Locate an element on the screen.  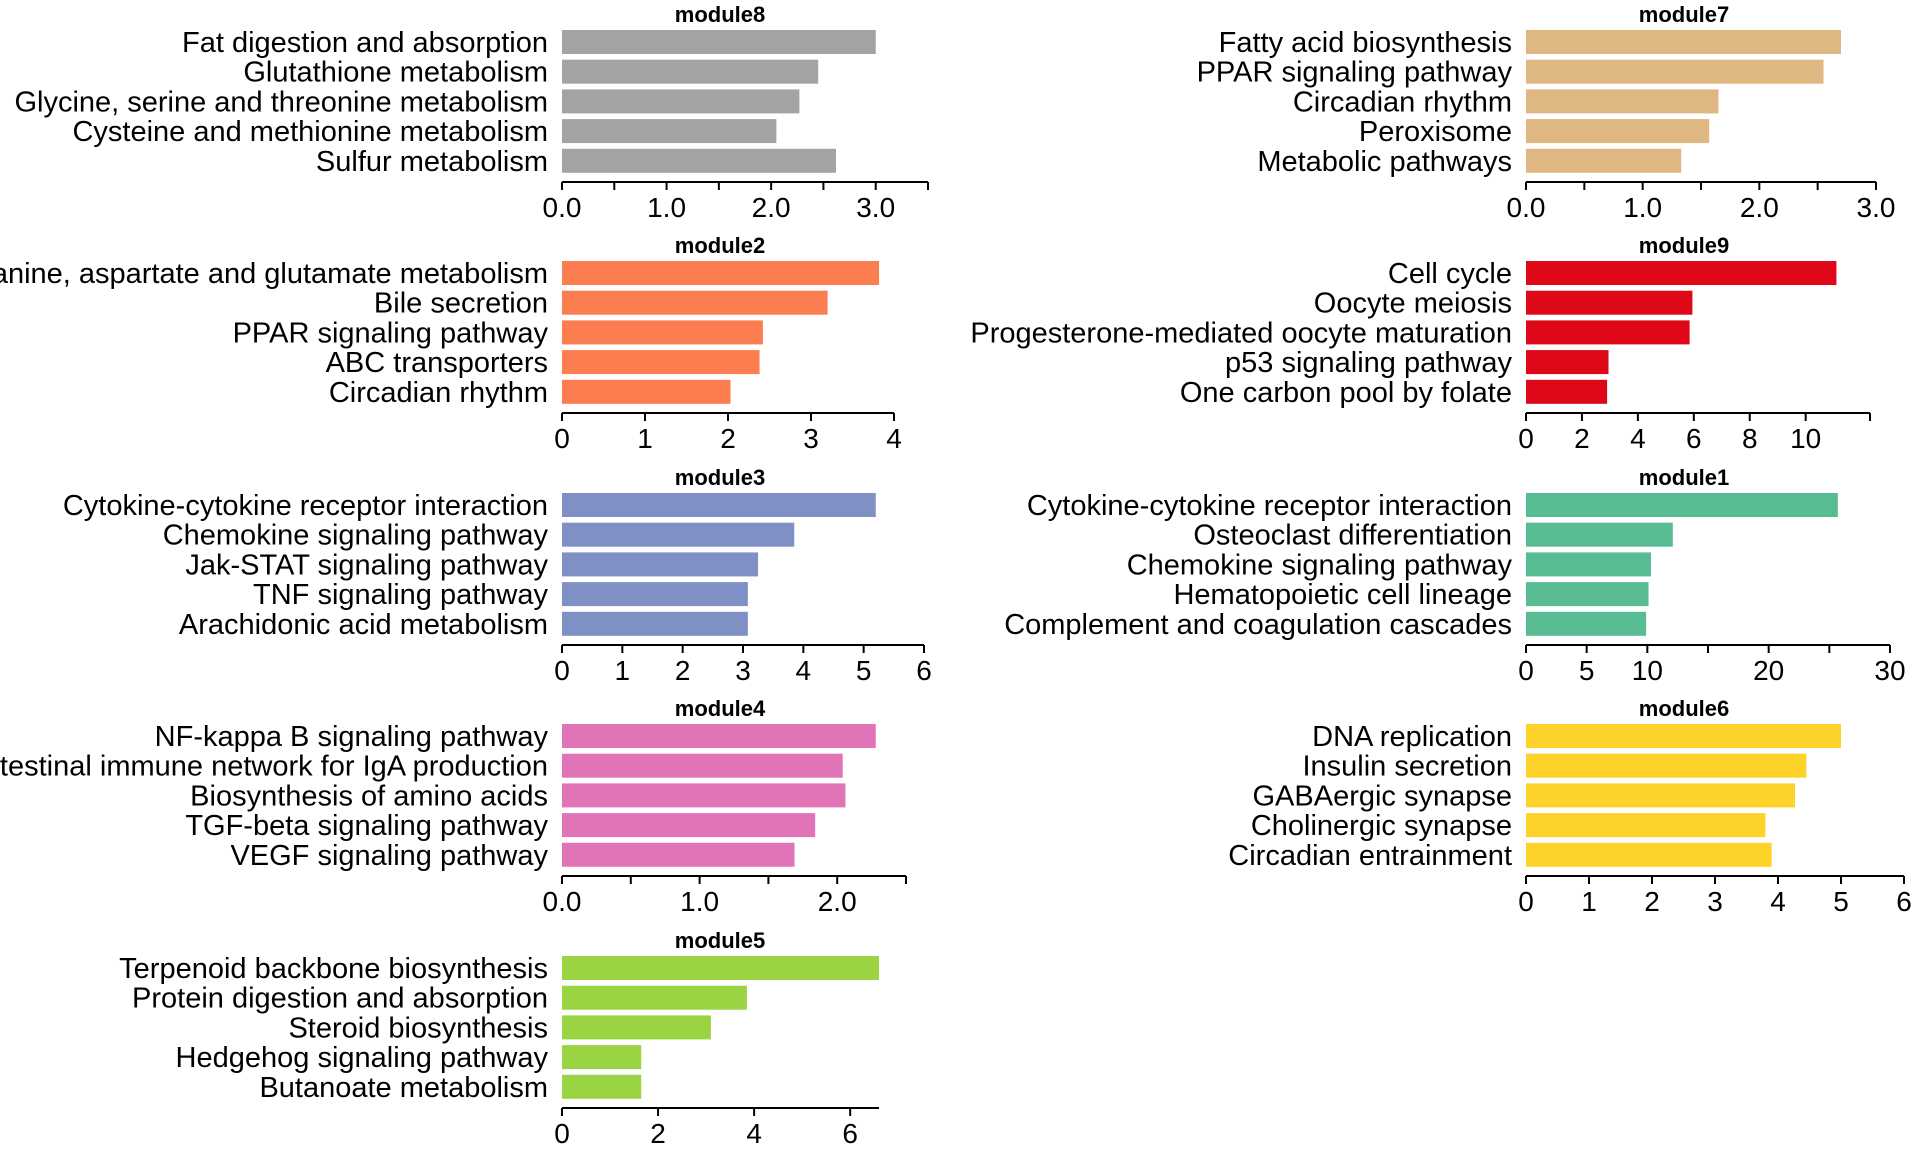
category-label: Fat digestion and absorption is located at coordinates (365, 43).